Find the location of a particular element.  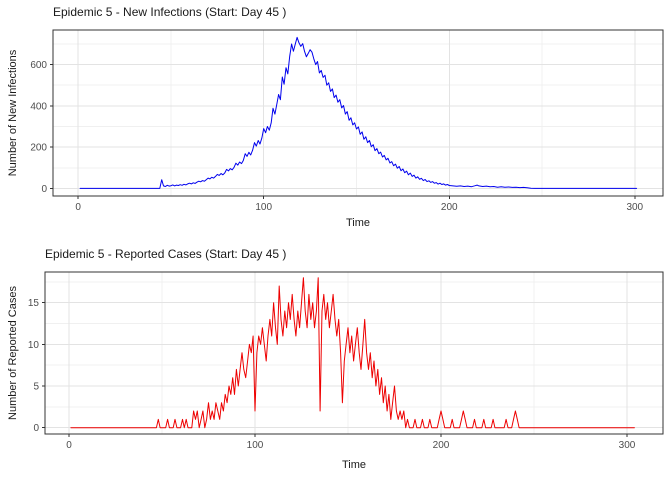

x-axis-title-new-infections: Time is located at coordinates (358, 223).